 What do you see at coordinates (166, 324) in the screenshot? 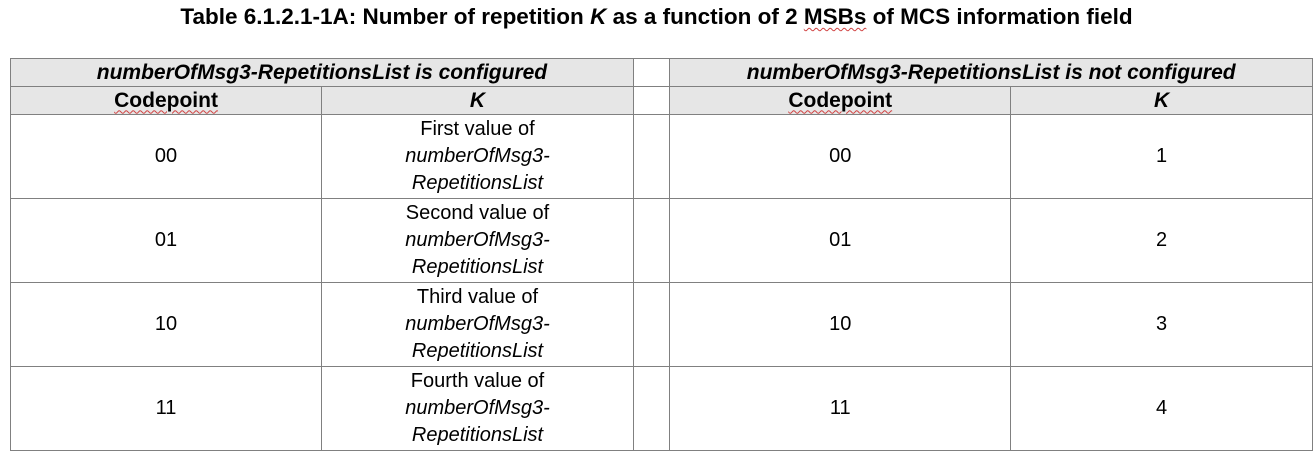
I see `codepoint-left-cell: 10` at bounding box center [166, 324].